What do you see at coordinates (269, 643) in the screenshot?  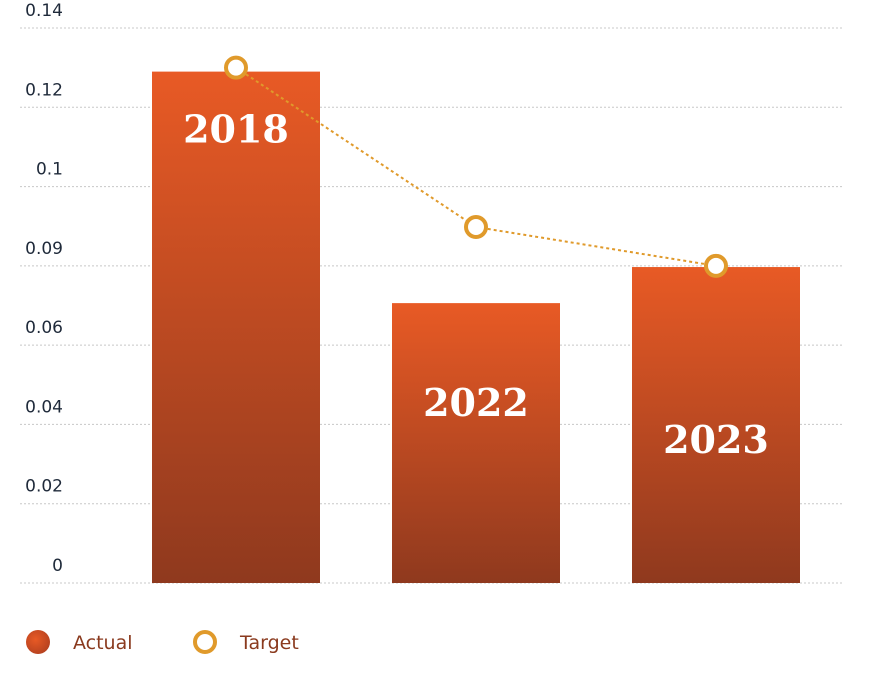 I see `legend-label: Target` at bounding box center [269, 643].